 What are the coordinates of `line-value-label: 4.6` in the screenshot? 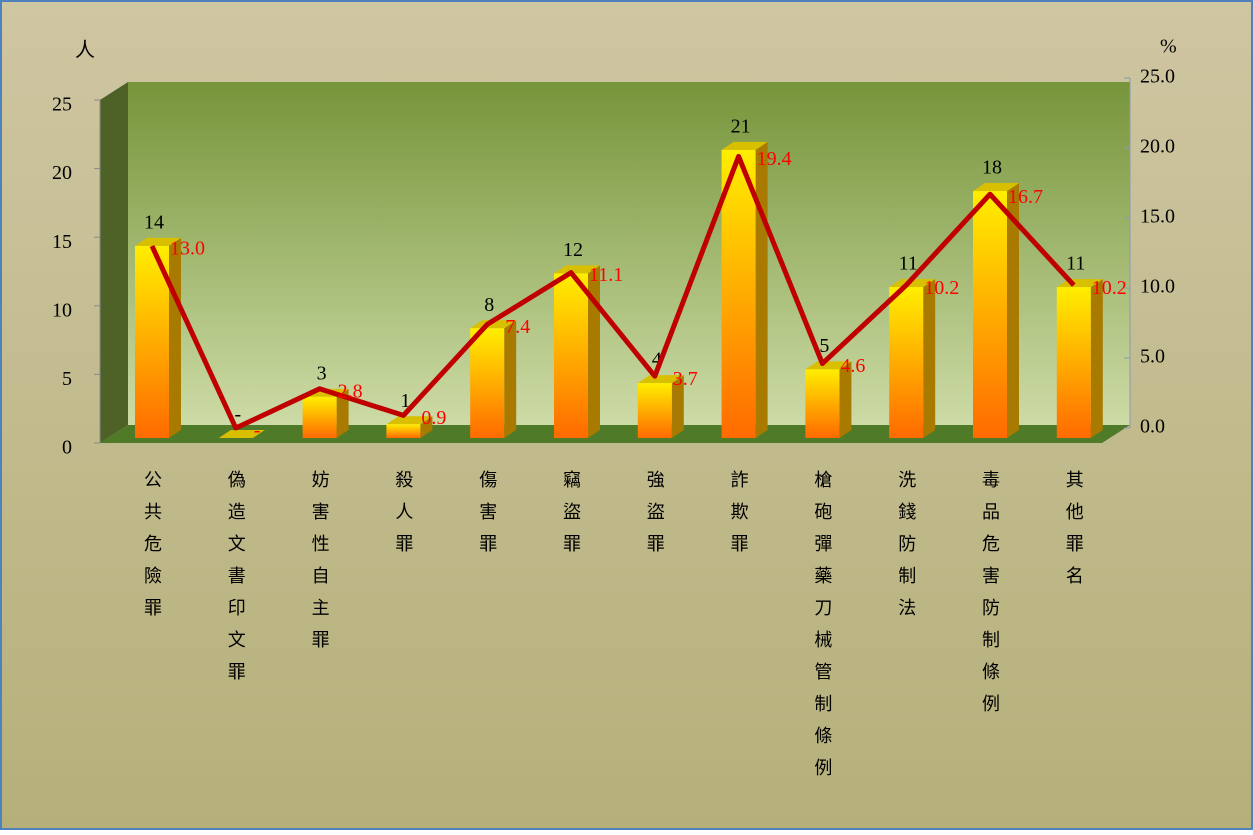 It's located at (852, 366).